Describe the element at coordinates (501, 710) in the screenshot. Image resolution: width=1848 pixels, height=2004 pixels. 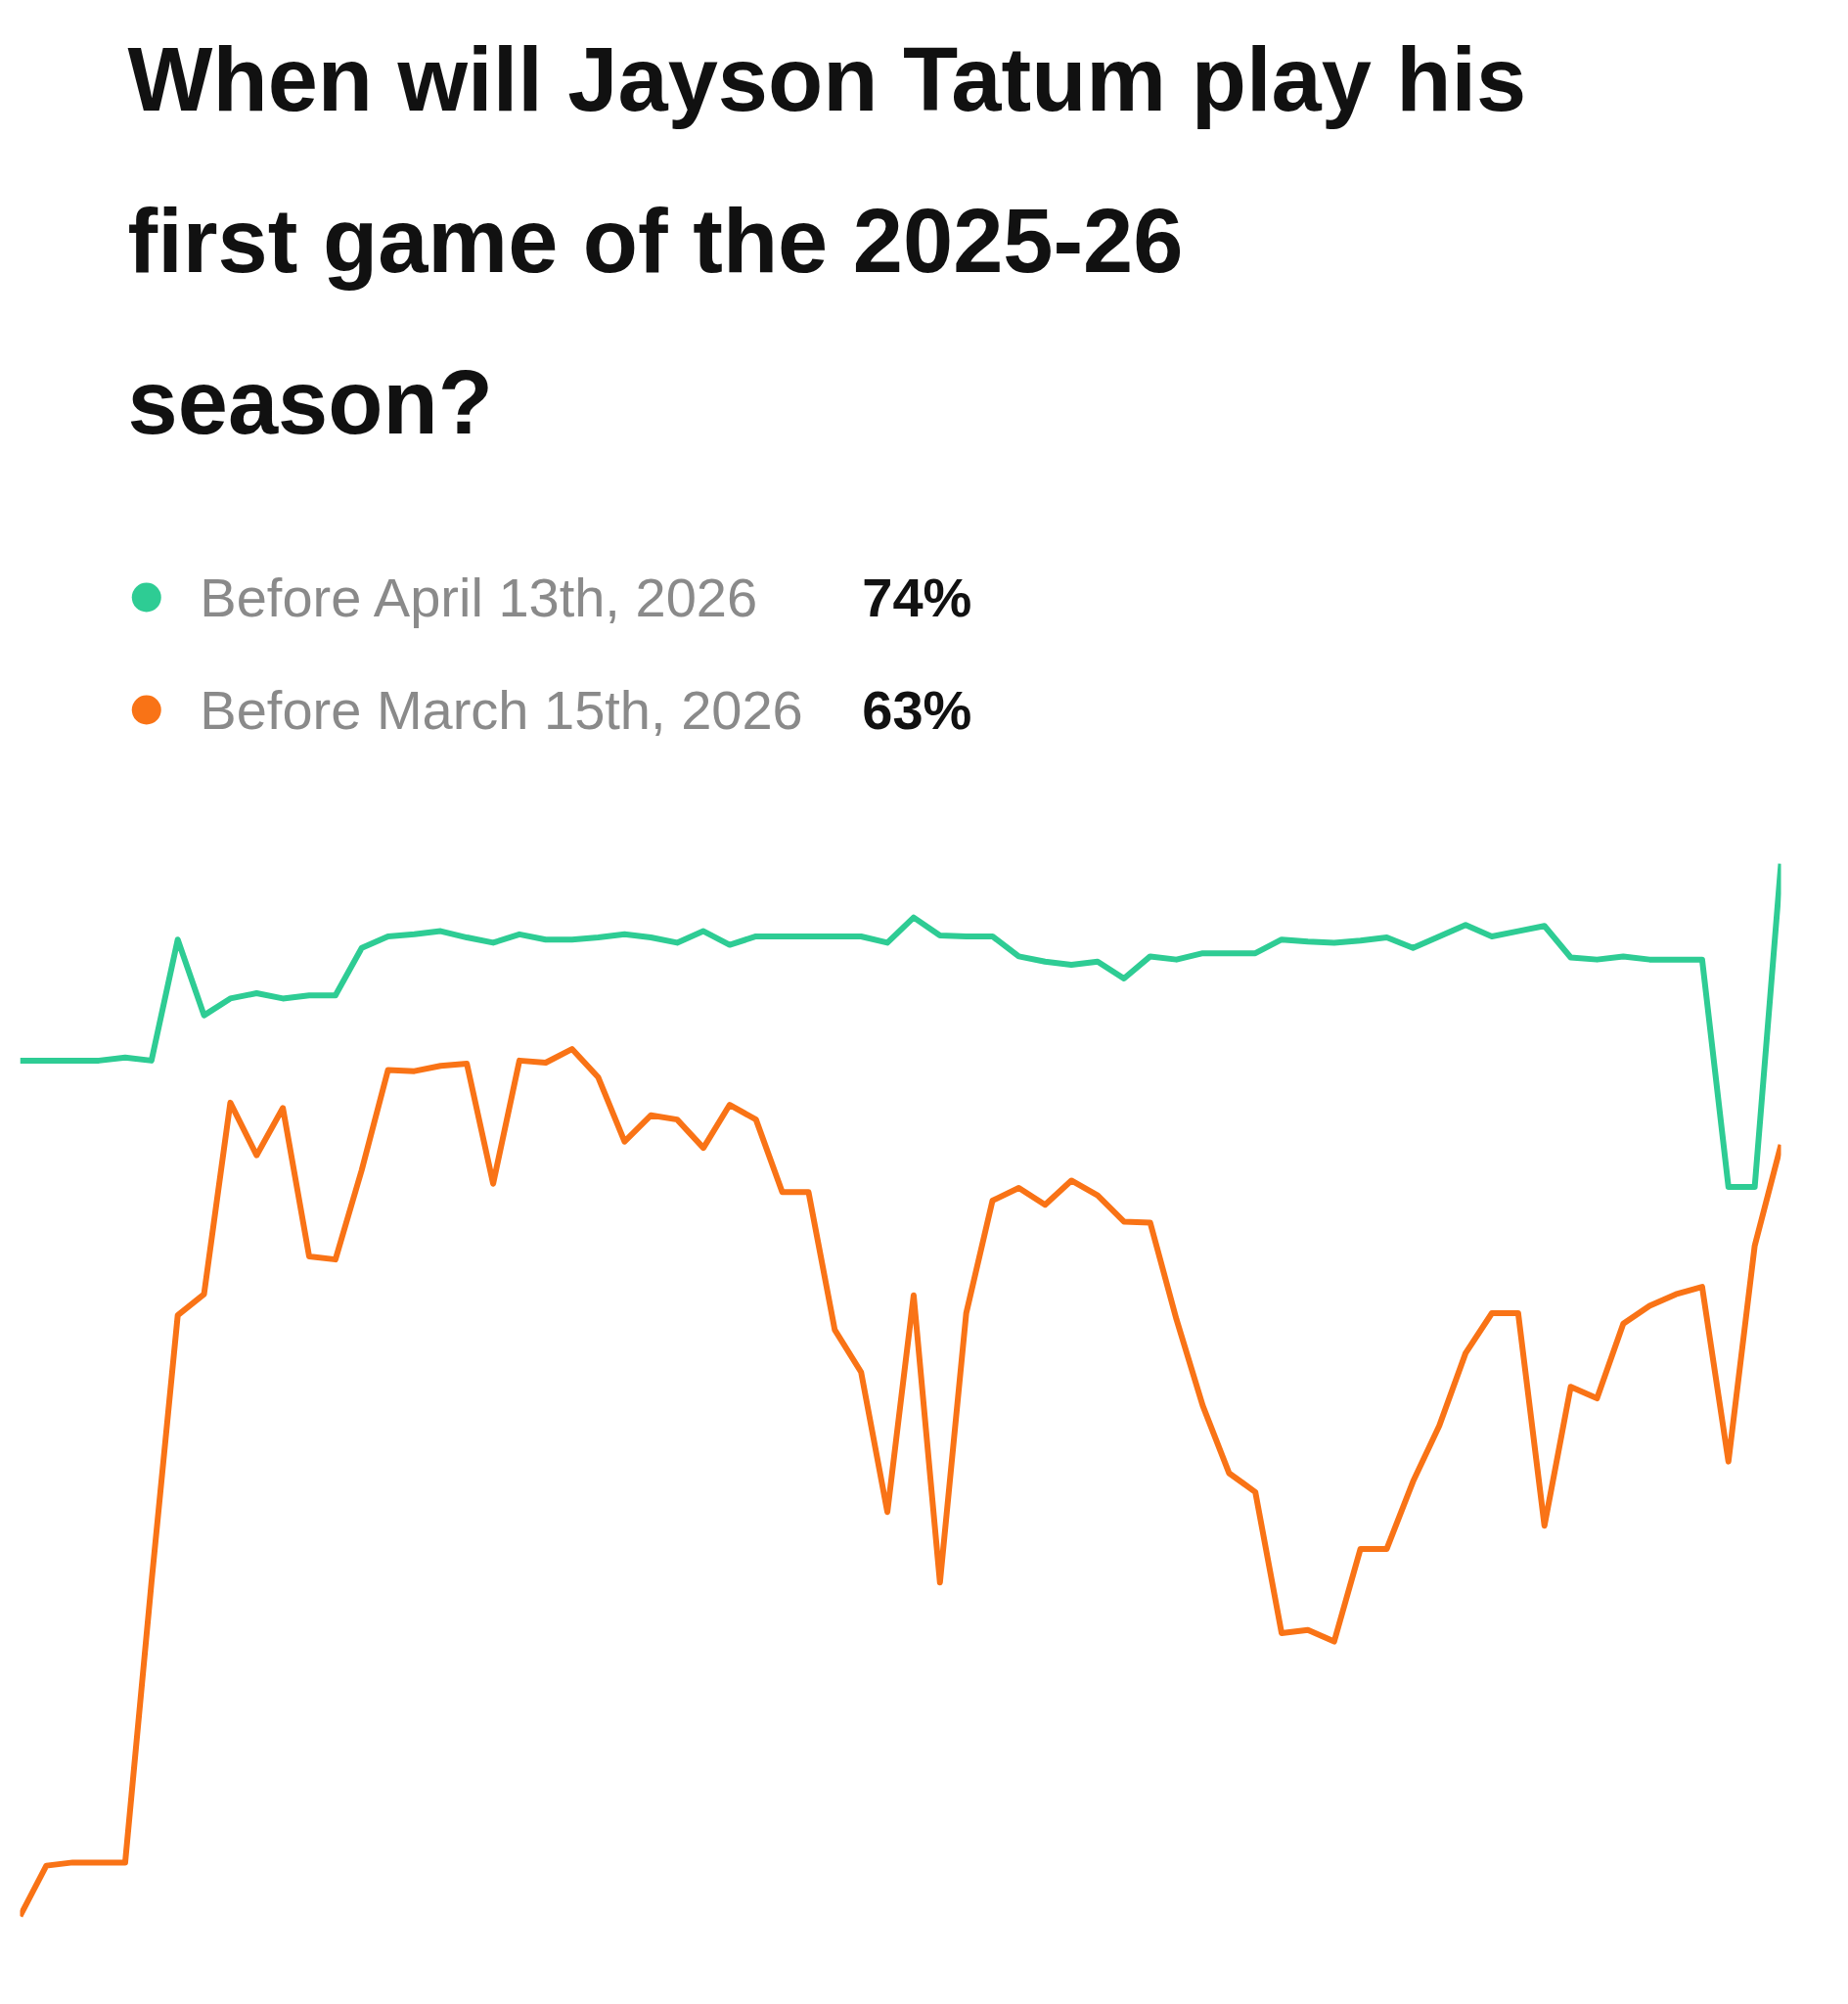
I see `legend-label: Before March 15th, 2026` at that location.